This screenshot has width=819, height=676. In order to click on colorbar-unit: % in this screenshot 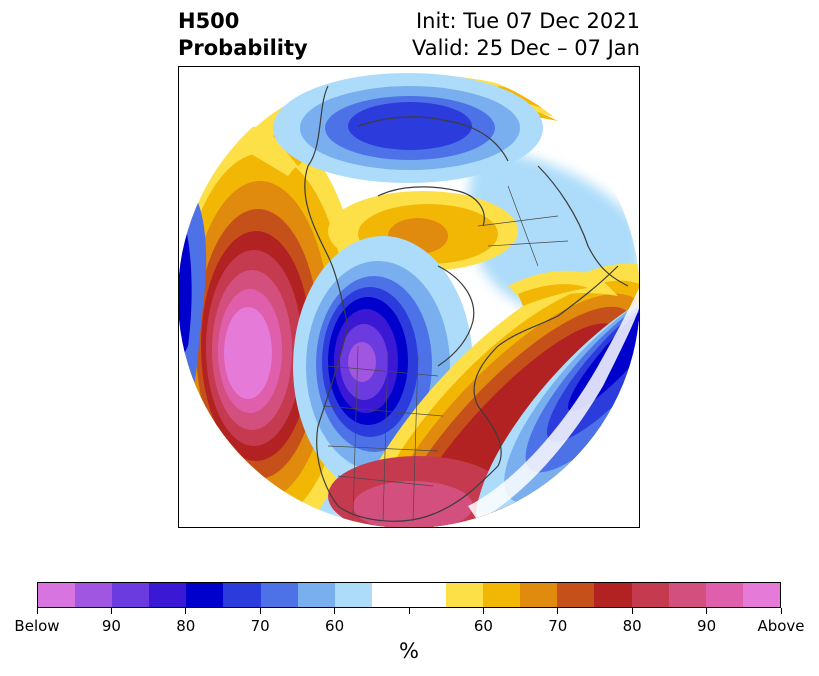, I will do `click(409, 651)`.